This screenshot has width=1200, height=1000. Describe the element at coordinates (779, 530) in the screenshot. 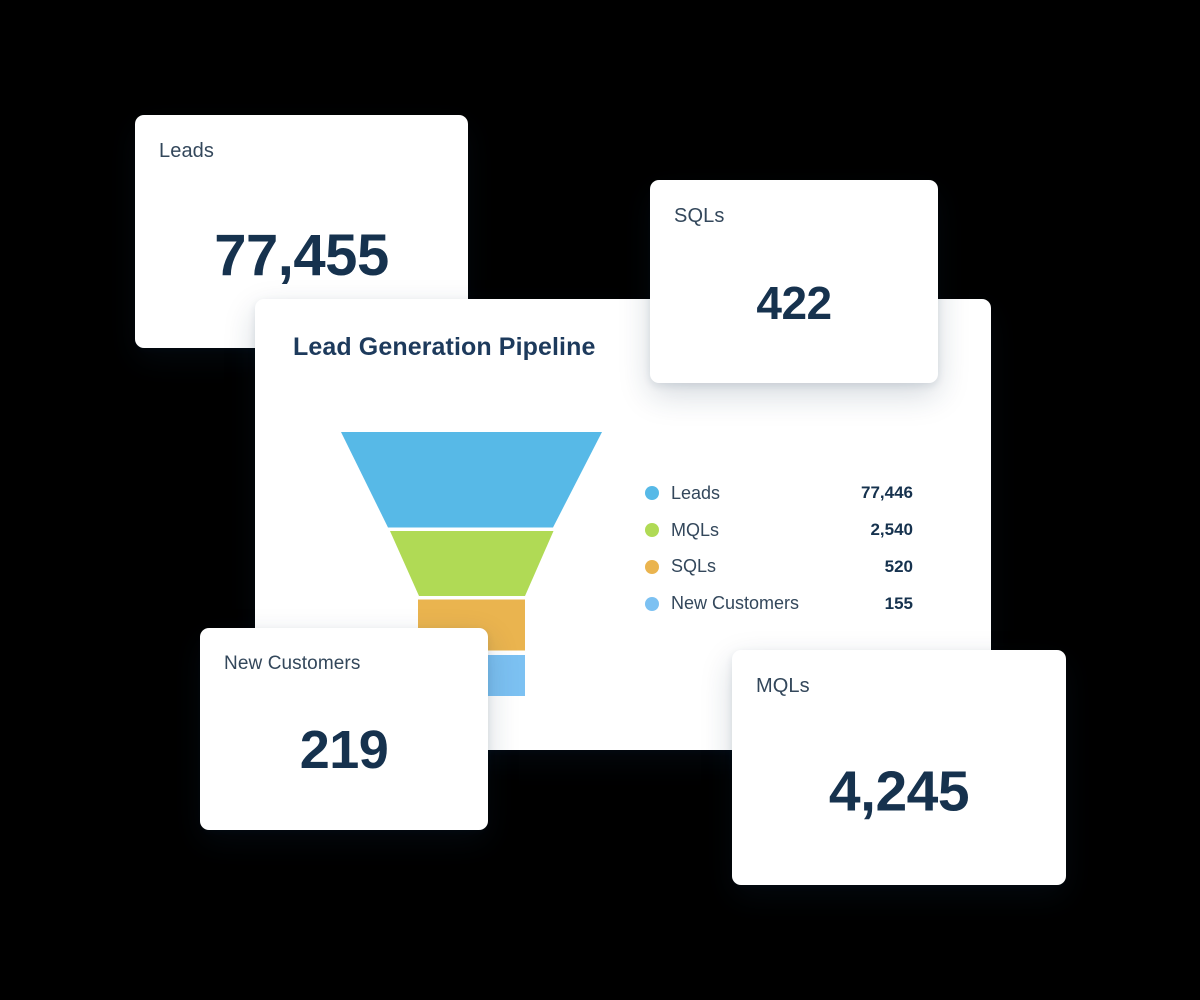

I see `legend-item-mqls: MQLs 2,540` at that location.